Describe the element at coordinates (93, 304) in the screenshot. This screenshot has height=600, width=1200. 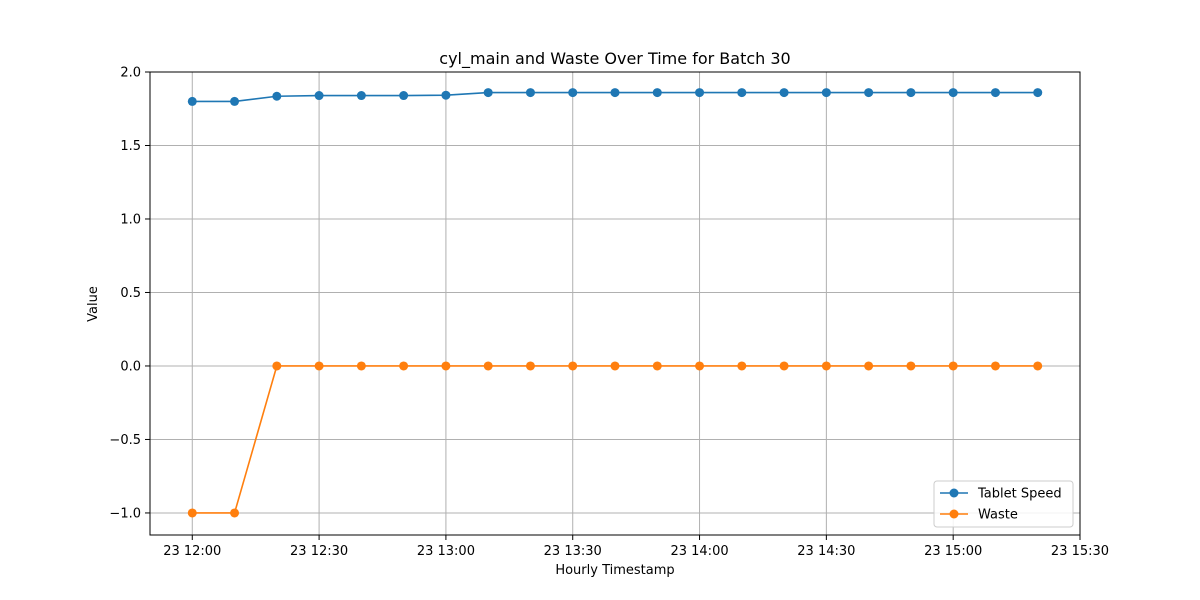
I see `y-axis-label: Value` at that location.